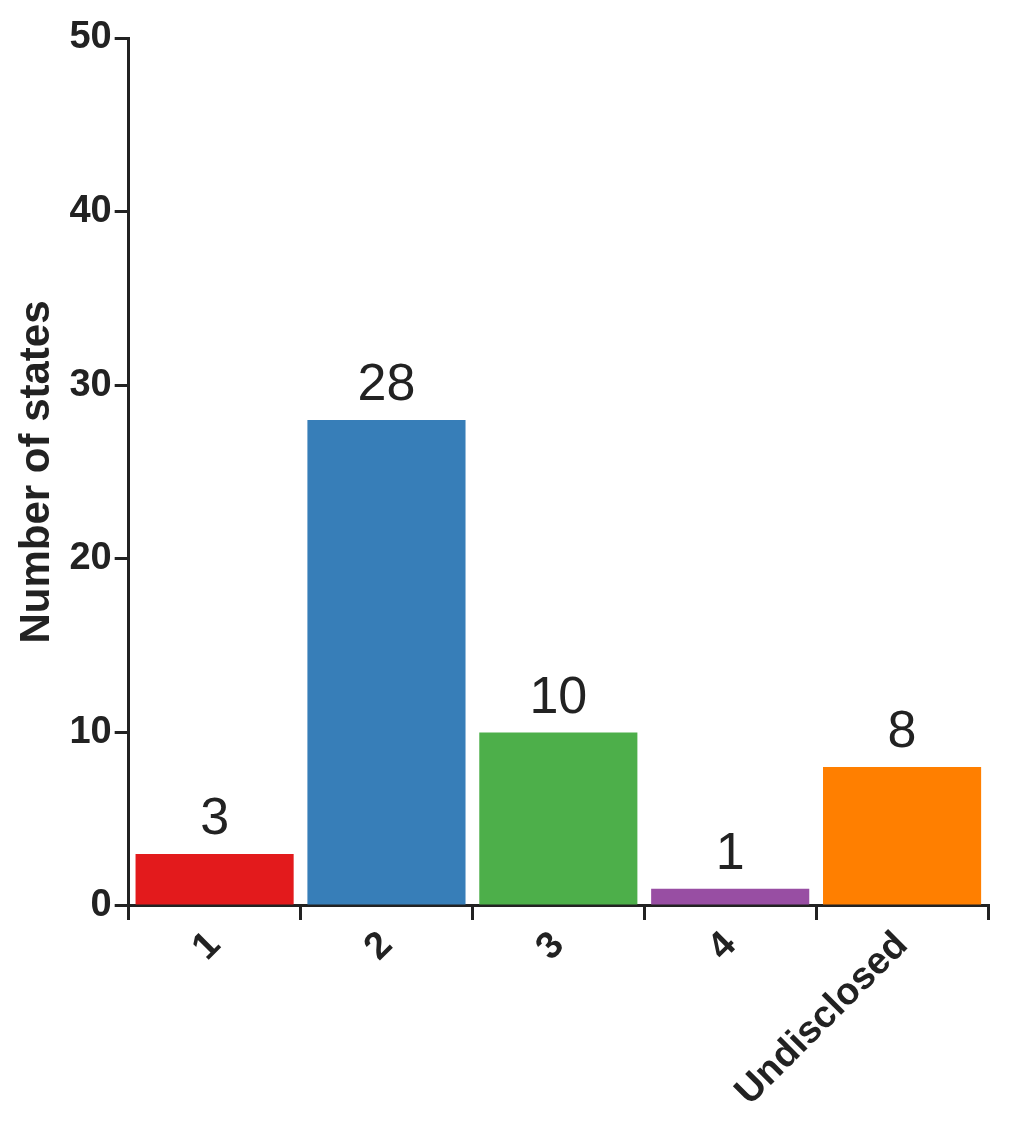 The height and width of the screenshot is (1136, 1009). Describe the element at coordinates (902, 729) in the screenshot. I see `data-label: 8` at that location.